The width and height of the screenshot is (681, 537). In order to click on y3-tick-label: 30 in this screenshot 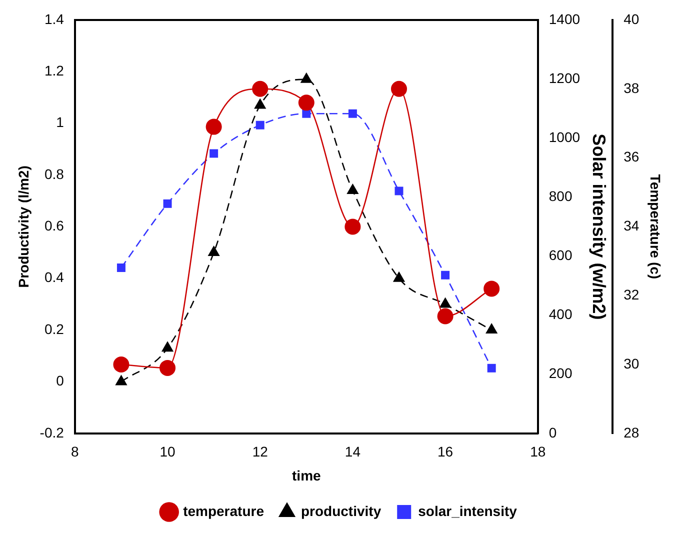, I will do `click(632, 363)`.